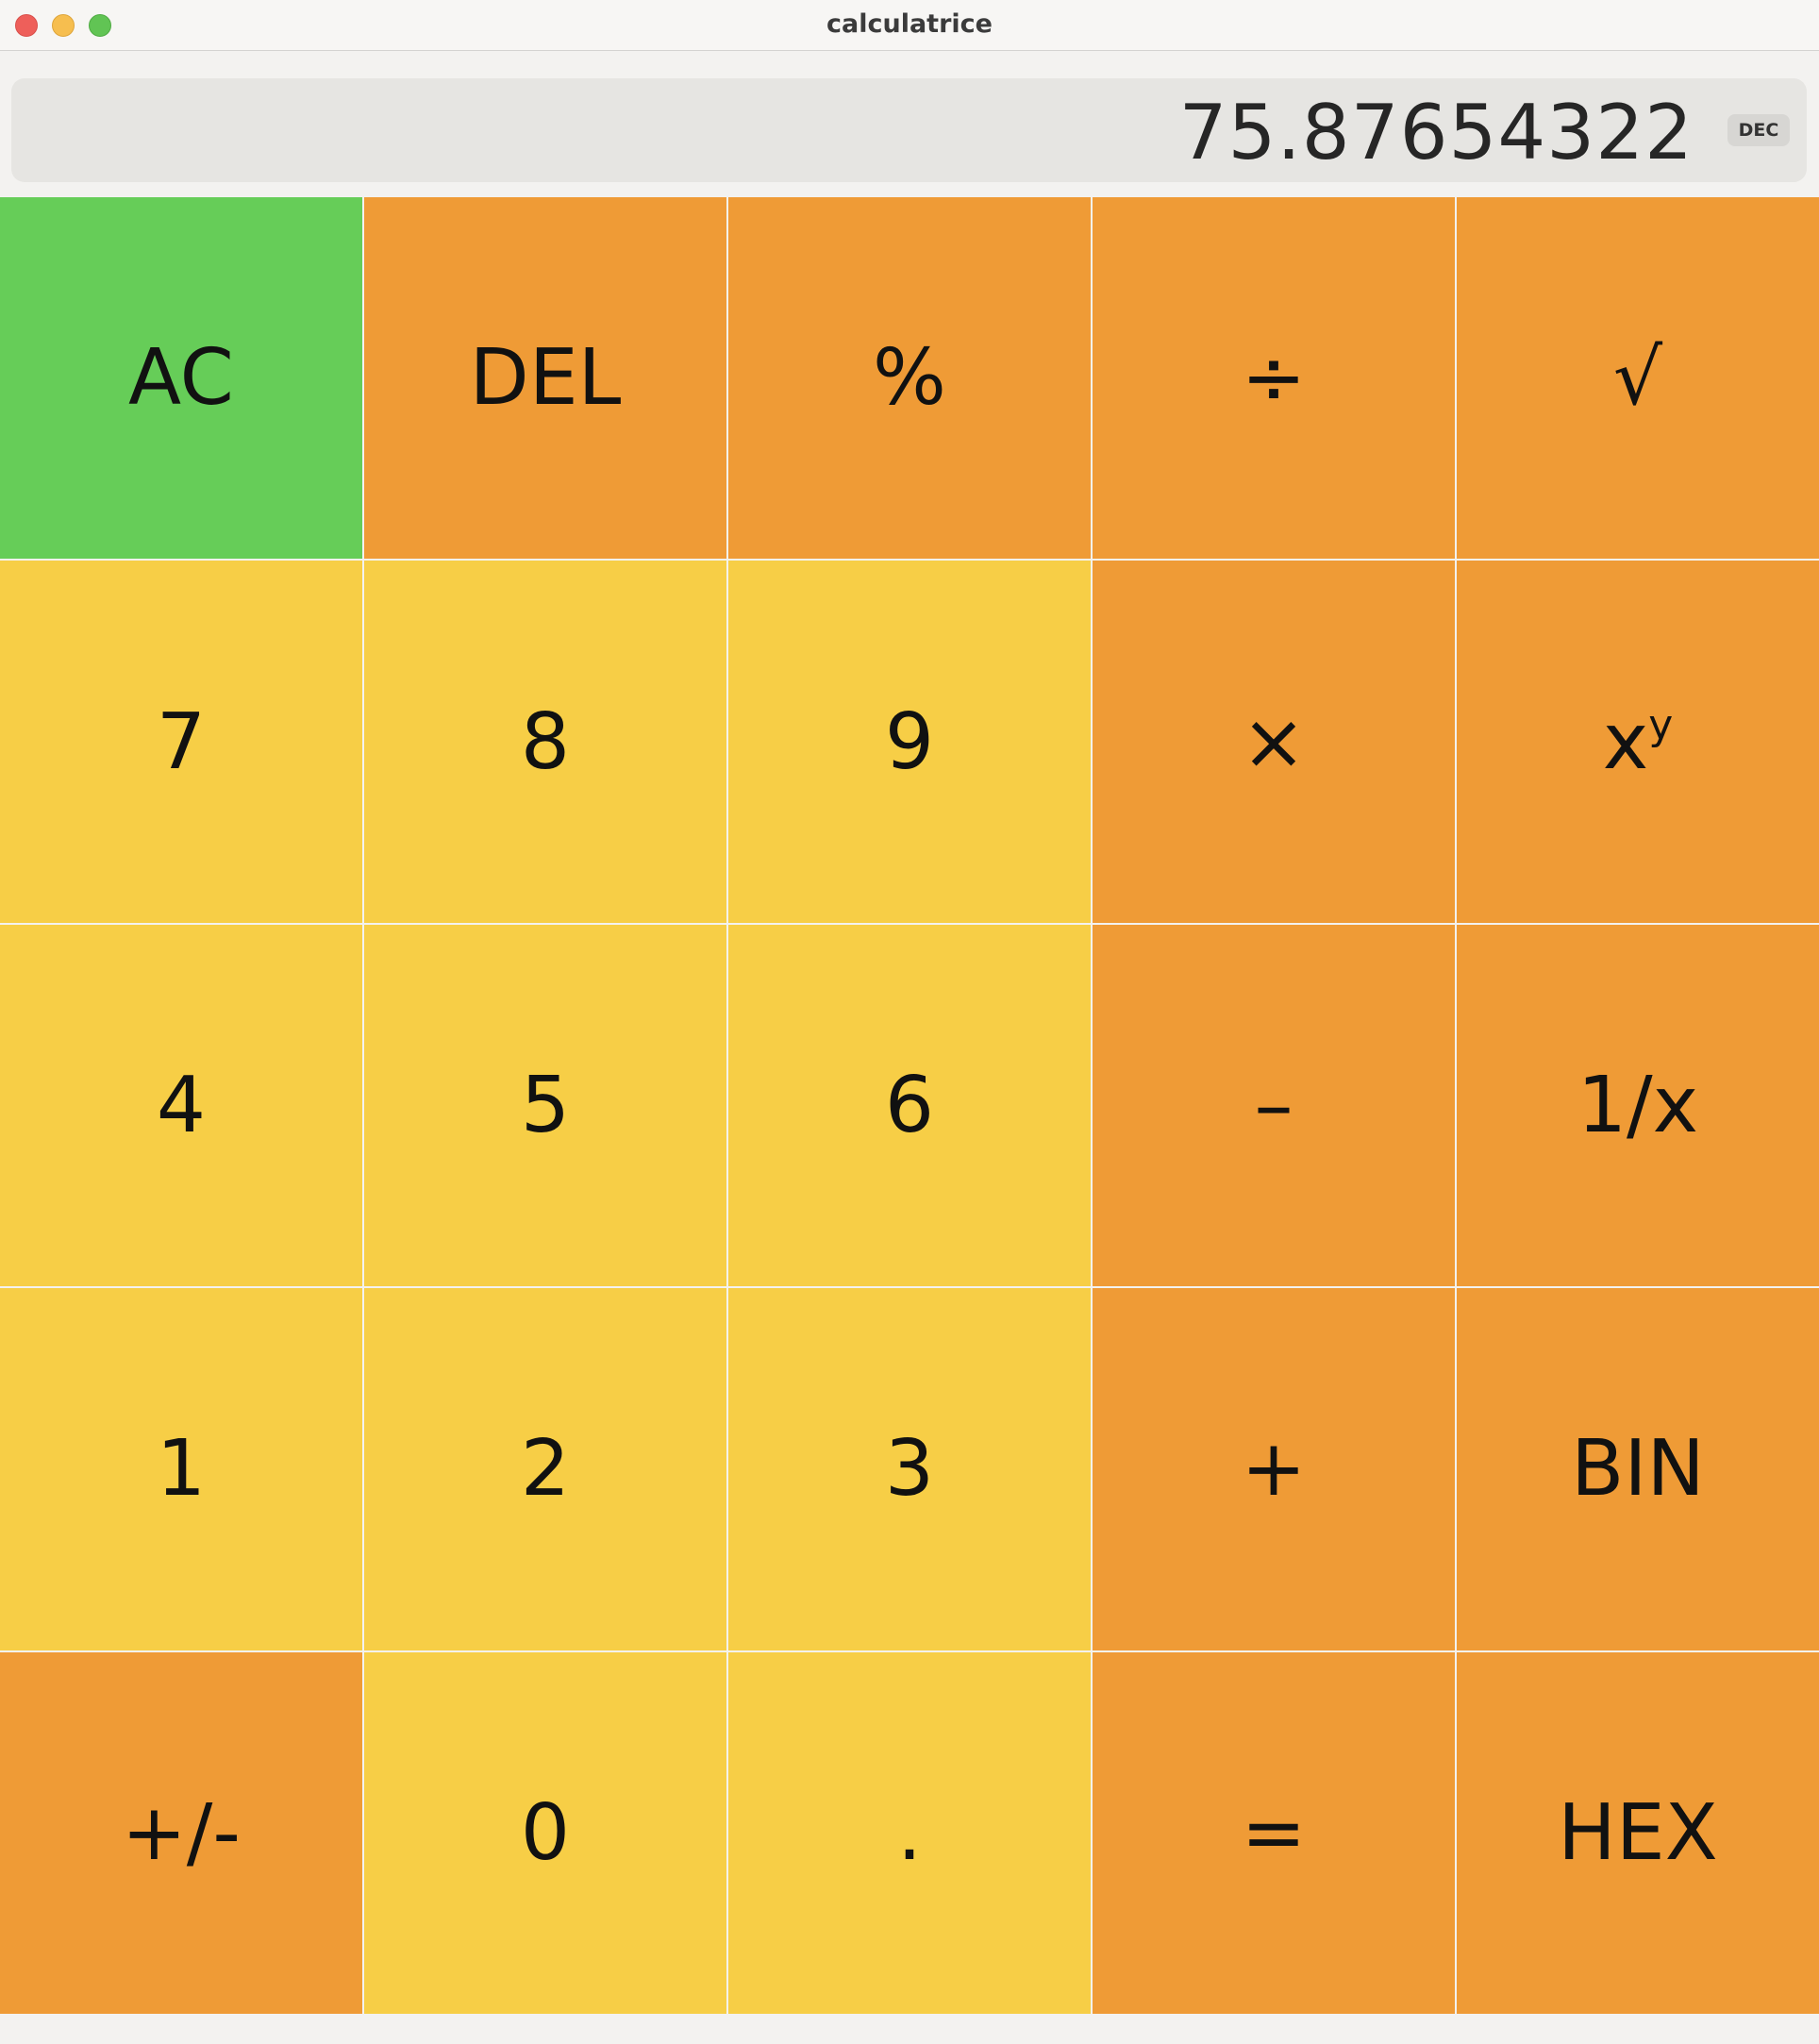 The image size is (1819, 2044). I want to click on digit-0-button: 0, so click(545, 1833).